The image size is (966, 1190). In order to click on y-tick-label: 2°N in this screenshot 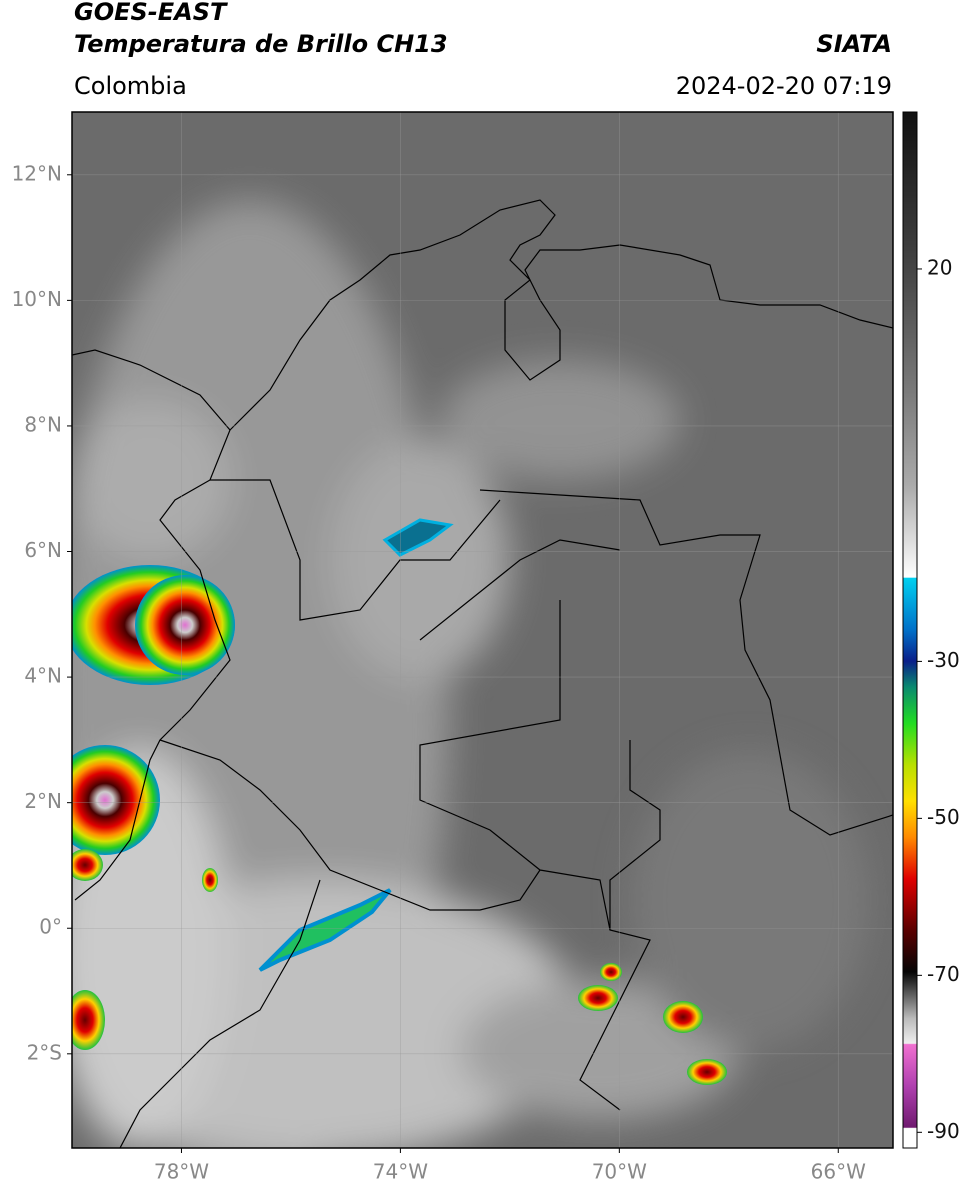, I will do `click(43, 801)`.